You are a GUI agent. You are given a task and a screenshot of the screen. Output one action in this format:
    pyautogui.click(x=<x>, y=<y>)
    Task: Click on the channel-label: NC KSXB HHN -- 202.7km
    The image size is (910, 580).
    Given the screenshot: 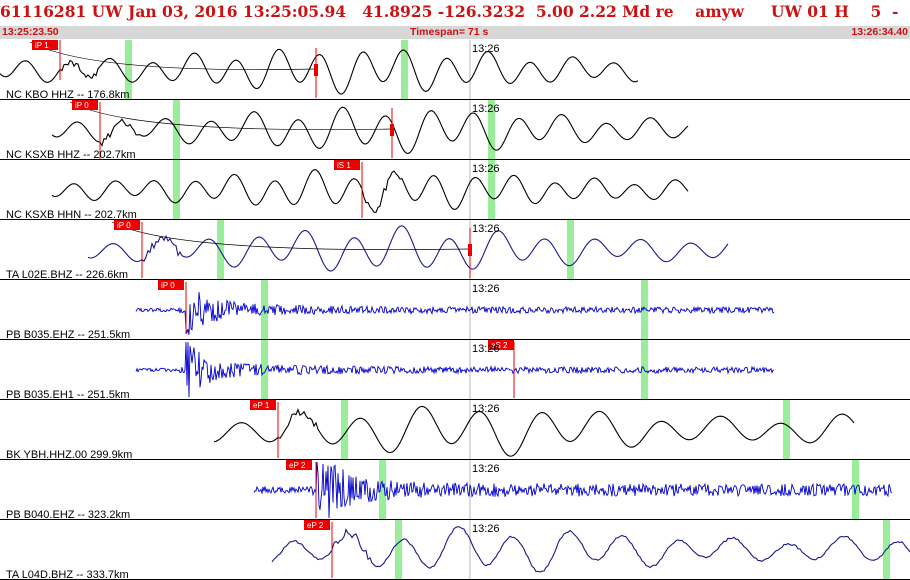 What is the action you would take?
    pyautogui.click(x=71, y=215)
    